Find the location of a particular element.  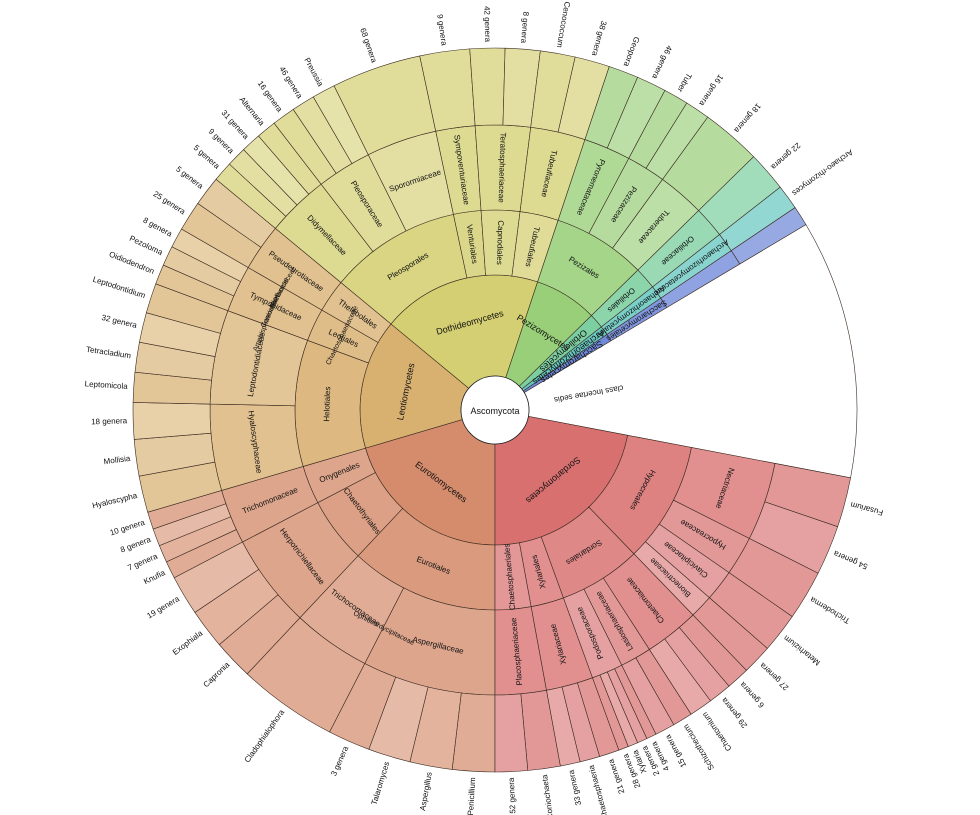

genus-label: Aspergillus is located at coordinates (426, 791).